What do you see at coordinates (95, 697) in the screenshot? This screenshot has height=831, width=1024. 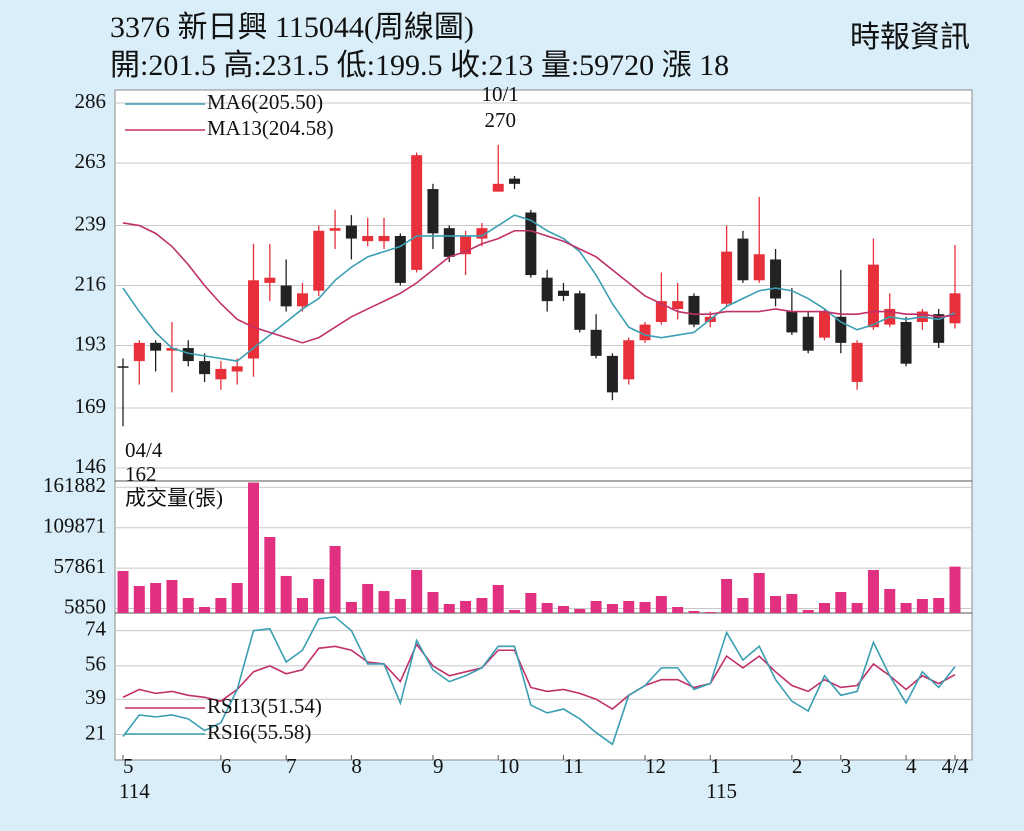 I see `y-tick-label: 39` at bounding box center [95, 697].